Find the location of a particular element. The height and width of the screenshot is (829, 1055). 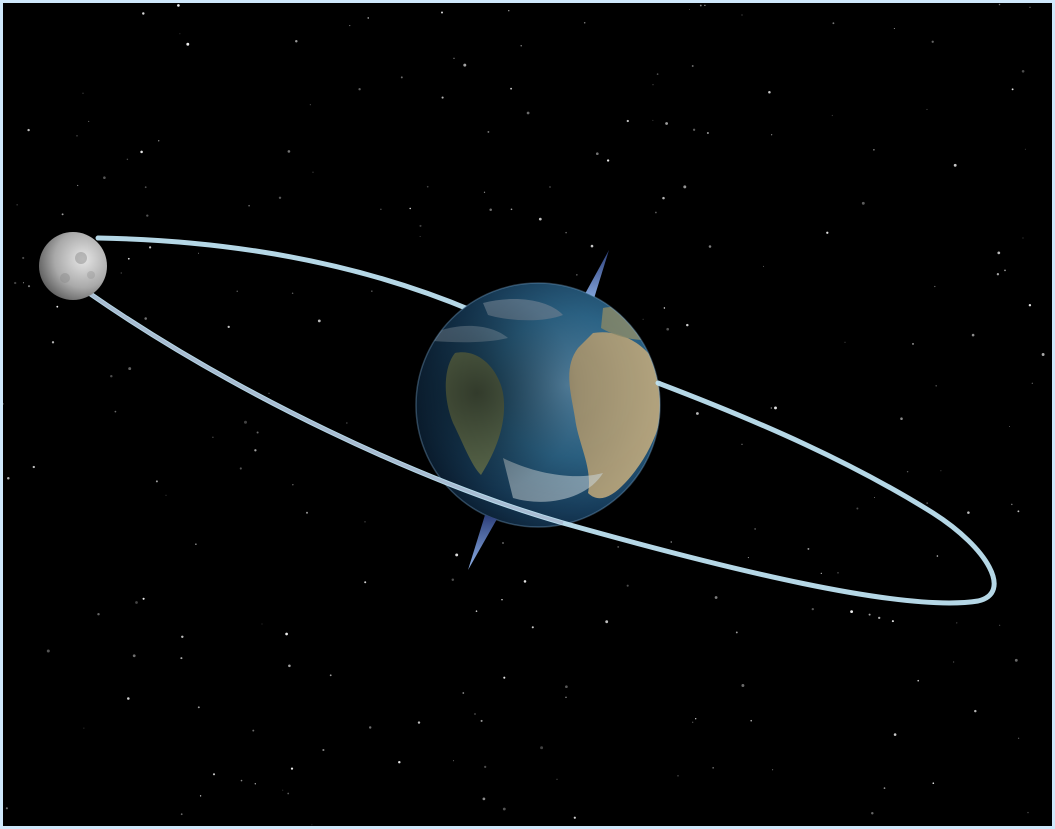

moon is located at coordinates (73, 266).